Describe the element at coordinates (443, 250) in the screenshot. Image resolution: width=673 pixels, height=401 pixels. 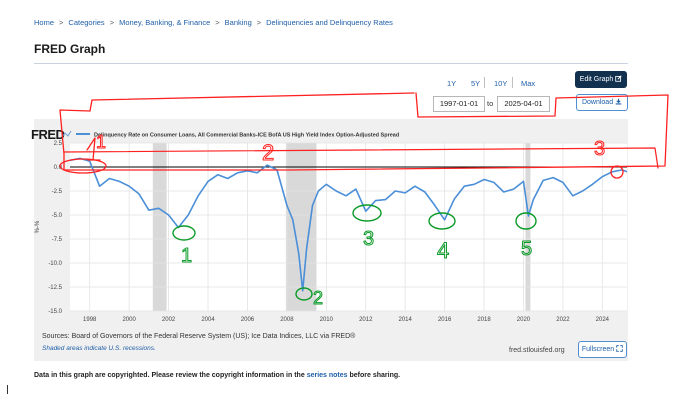
I see `annotation-green-number-4: 4` at that location.